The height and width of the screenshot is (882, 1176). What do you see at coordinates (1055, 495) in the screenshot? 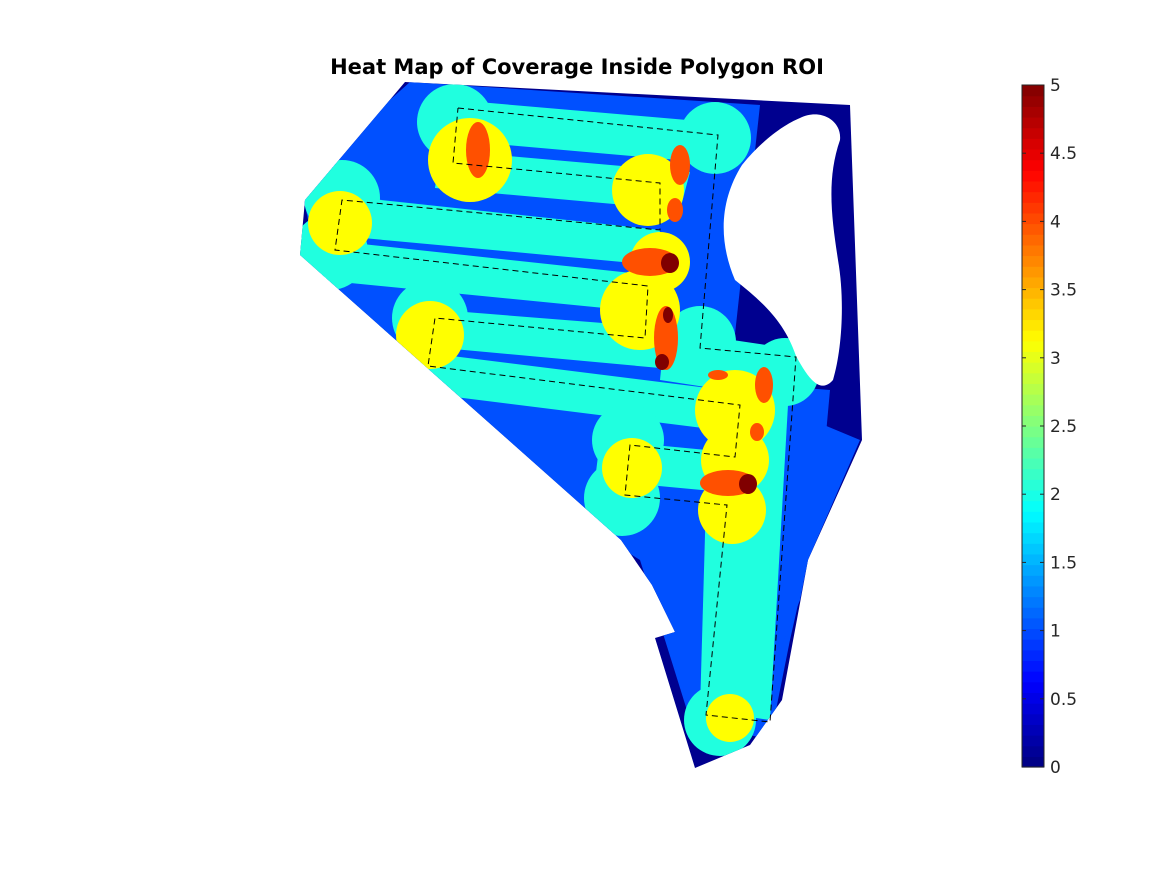
I see `colorbar-tick-label: 2` at bounding box center [1055, 495].